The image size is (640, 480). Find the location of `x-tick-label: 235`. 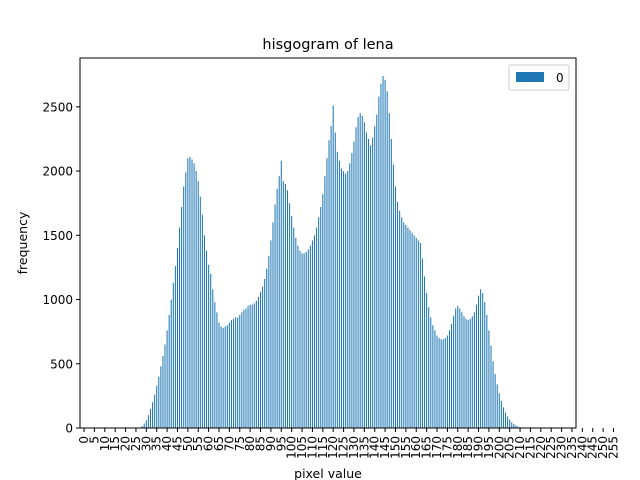

x-tick-label: 235 is located at coordinates (572, 447).